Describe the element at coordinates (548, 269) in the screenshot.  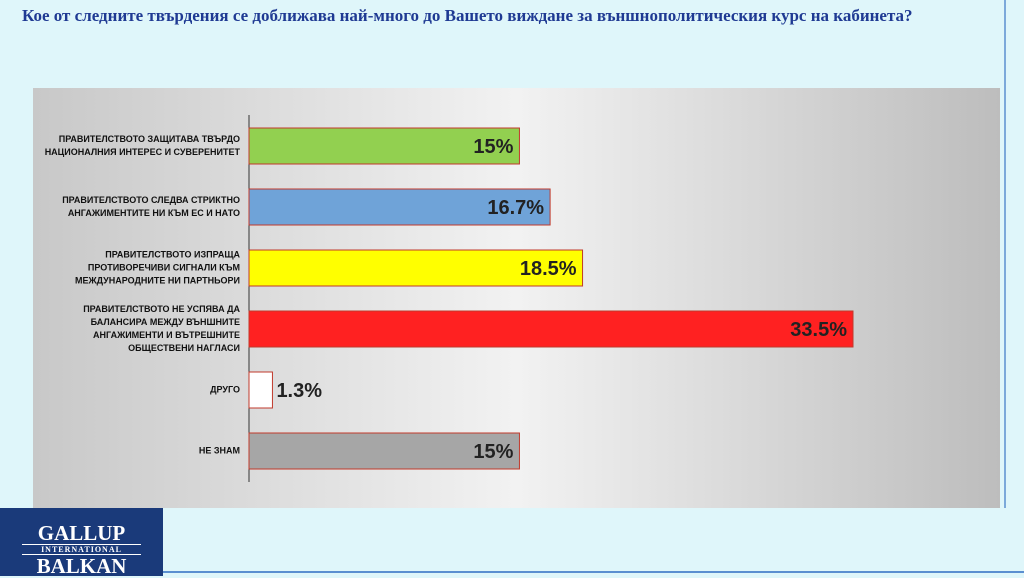
I see `value-label: 18.5%` at that location.